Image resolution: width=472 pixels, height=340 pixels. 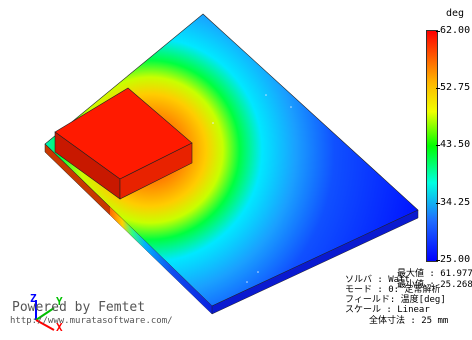 What do you see at coordinates (455, 259) in the screenshot?
I see `legend-tick-min: 25.00` at bounding box center [455, 259].